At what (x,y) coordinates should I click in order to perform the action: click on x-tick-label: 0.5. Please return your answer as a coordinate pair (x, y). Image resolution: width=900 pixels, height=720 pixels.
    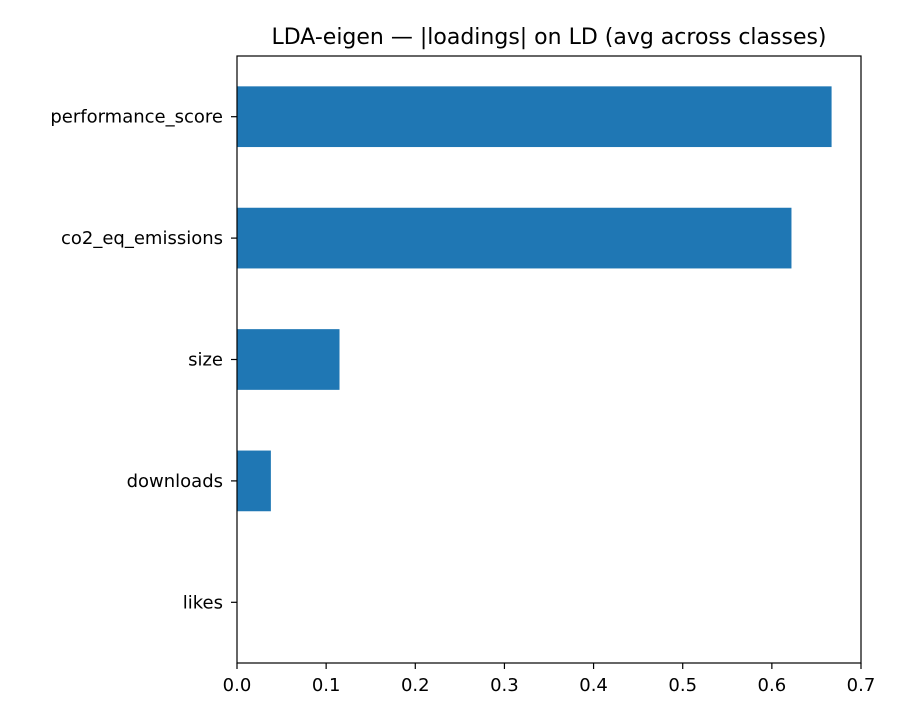
    Looking at the image, I should click on (682, 685).